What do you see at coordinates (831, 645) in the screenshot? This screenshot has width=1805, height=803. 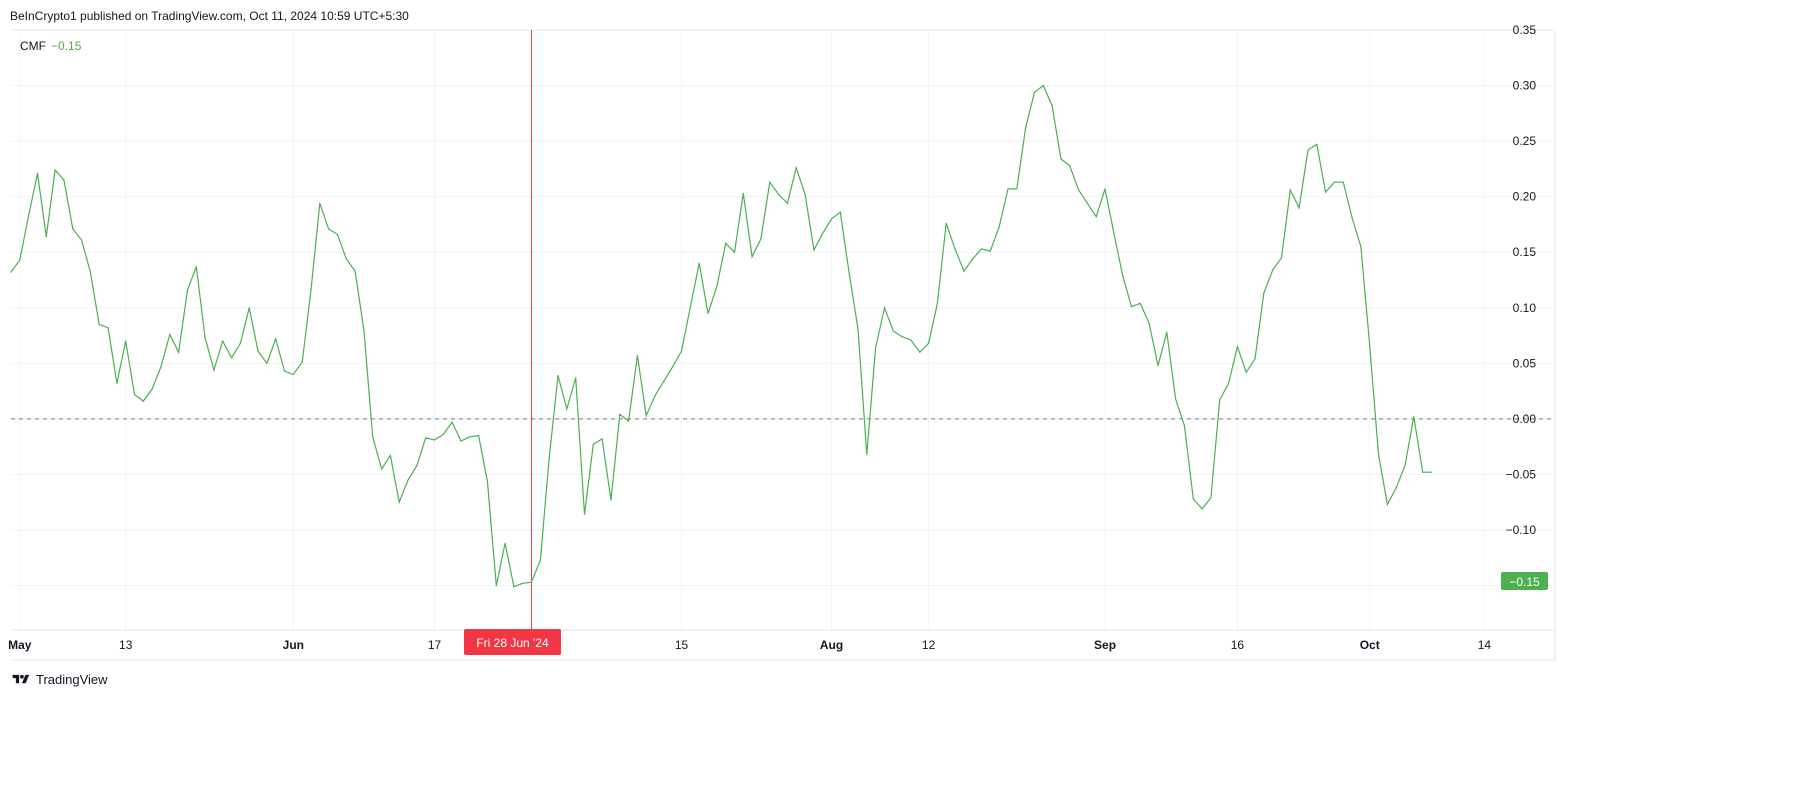 I see `x-tick-label: Aug` at bounding box center [831, 645].